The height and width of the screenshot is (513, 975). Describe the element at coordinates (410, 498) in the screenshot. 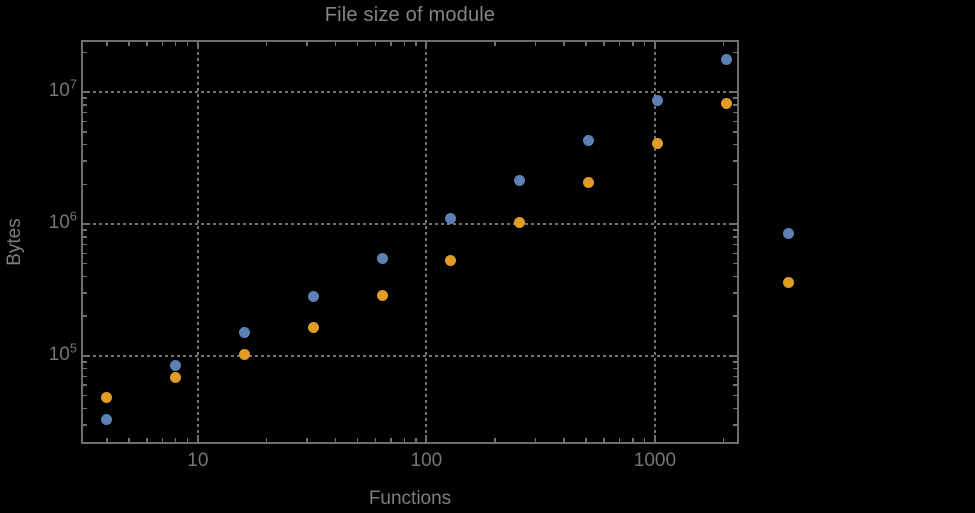

I see `x-axis-label: Functions` at that location.